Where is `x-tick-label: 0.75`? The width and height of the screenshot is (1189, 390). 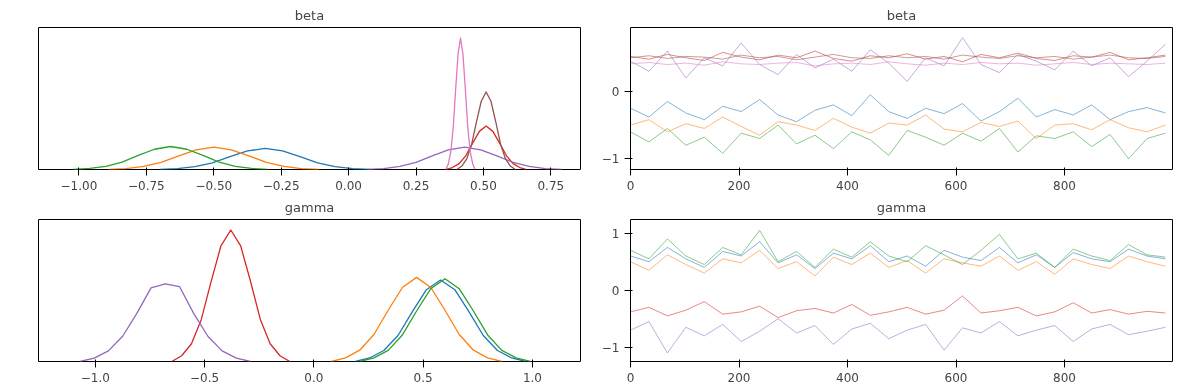 x-tick-label: 0.75 is located at coordinates (551, 185).